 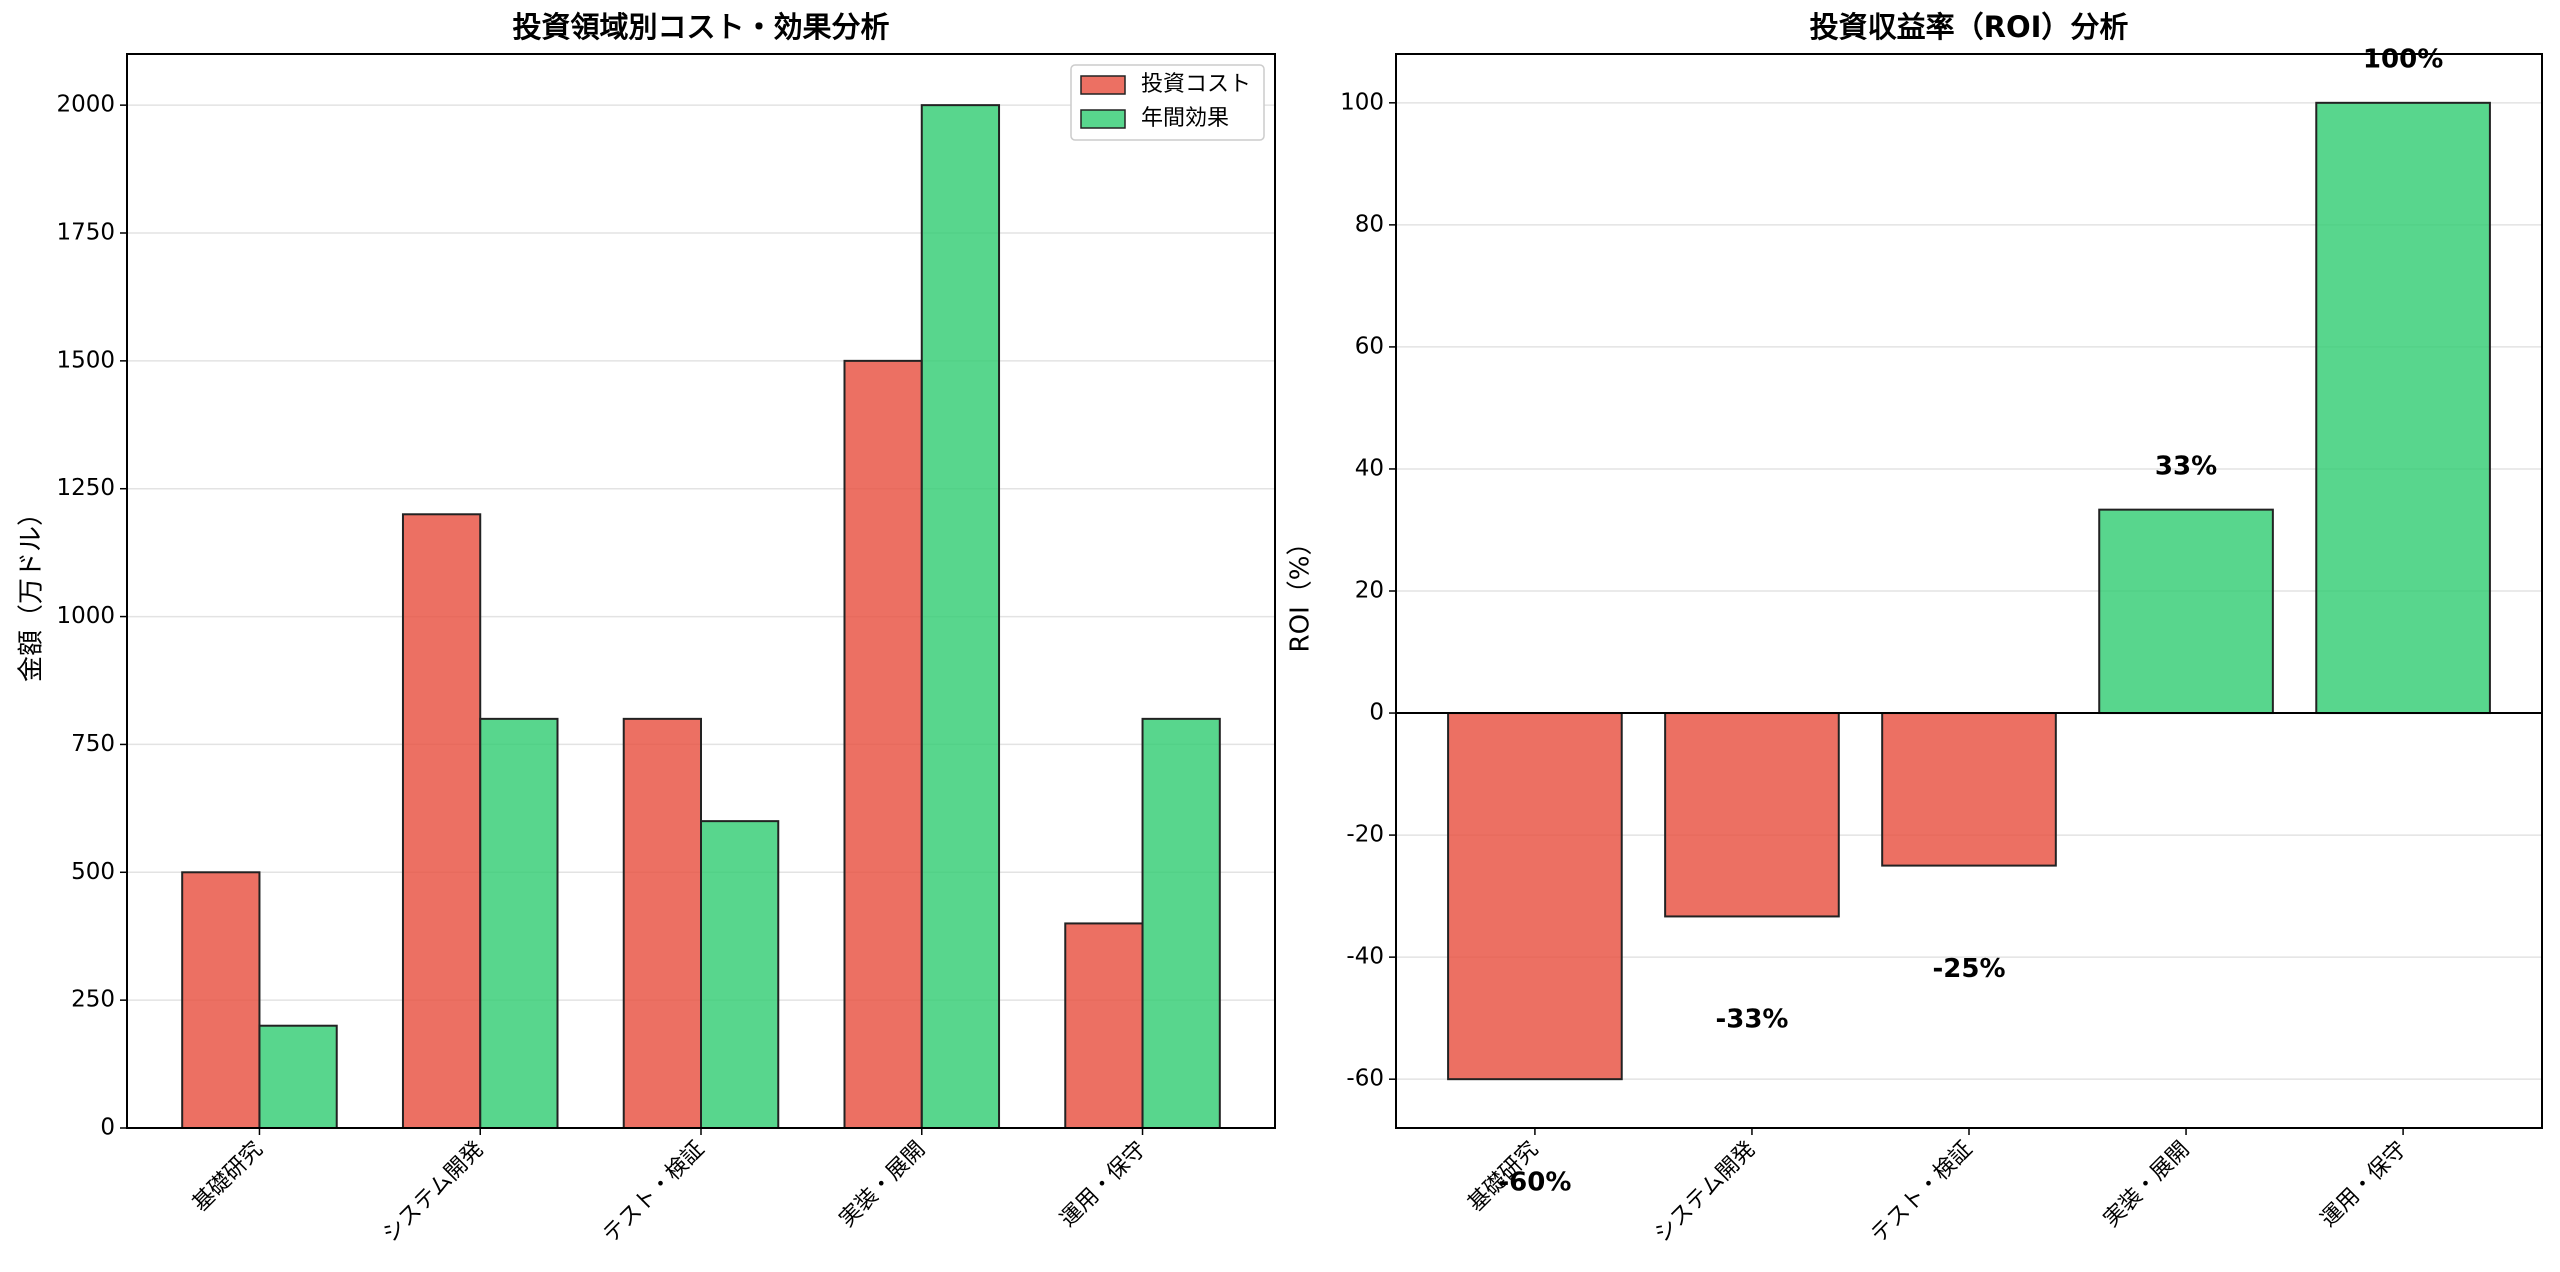 I want to click on y-axis-label: ROI（%）, so click(x=1301, y=591).